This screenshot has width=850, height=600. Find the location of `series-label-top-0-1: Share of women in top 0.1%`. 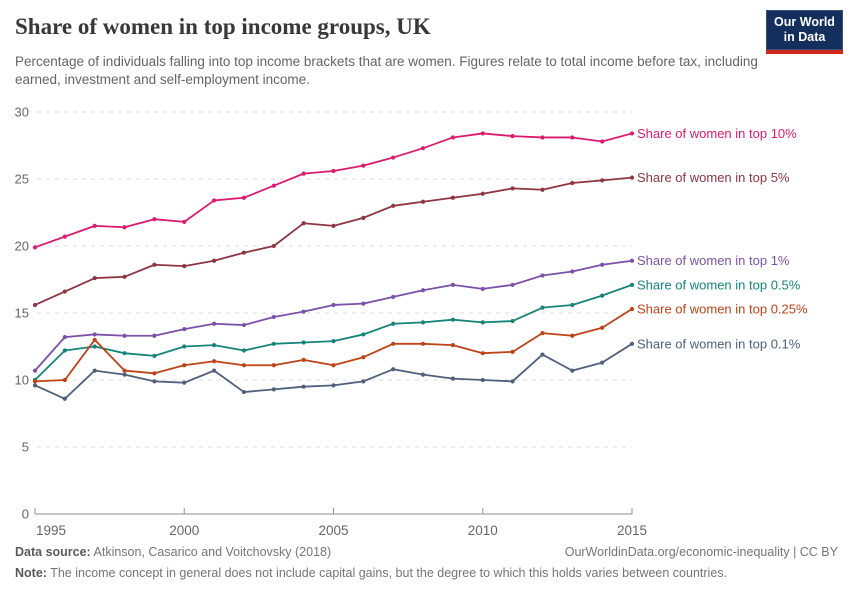

series-label-top-0-1: Share of women in top 0.1% is located at coordinates (719, 343).